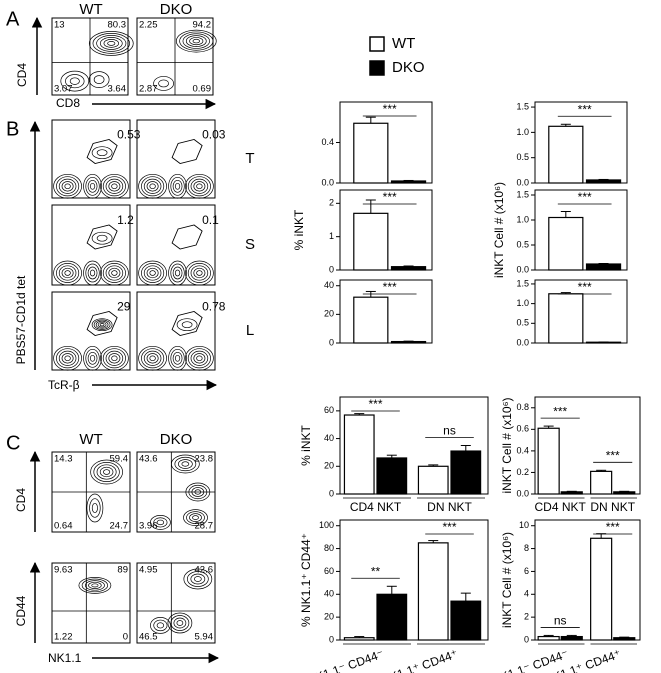 The width and height of the screenshot is (661, 673). I want to click on y-tick-label: 2, so click(331, 203).